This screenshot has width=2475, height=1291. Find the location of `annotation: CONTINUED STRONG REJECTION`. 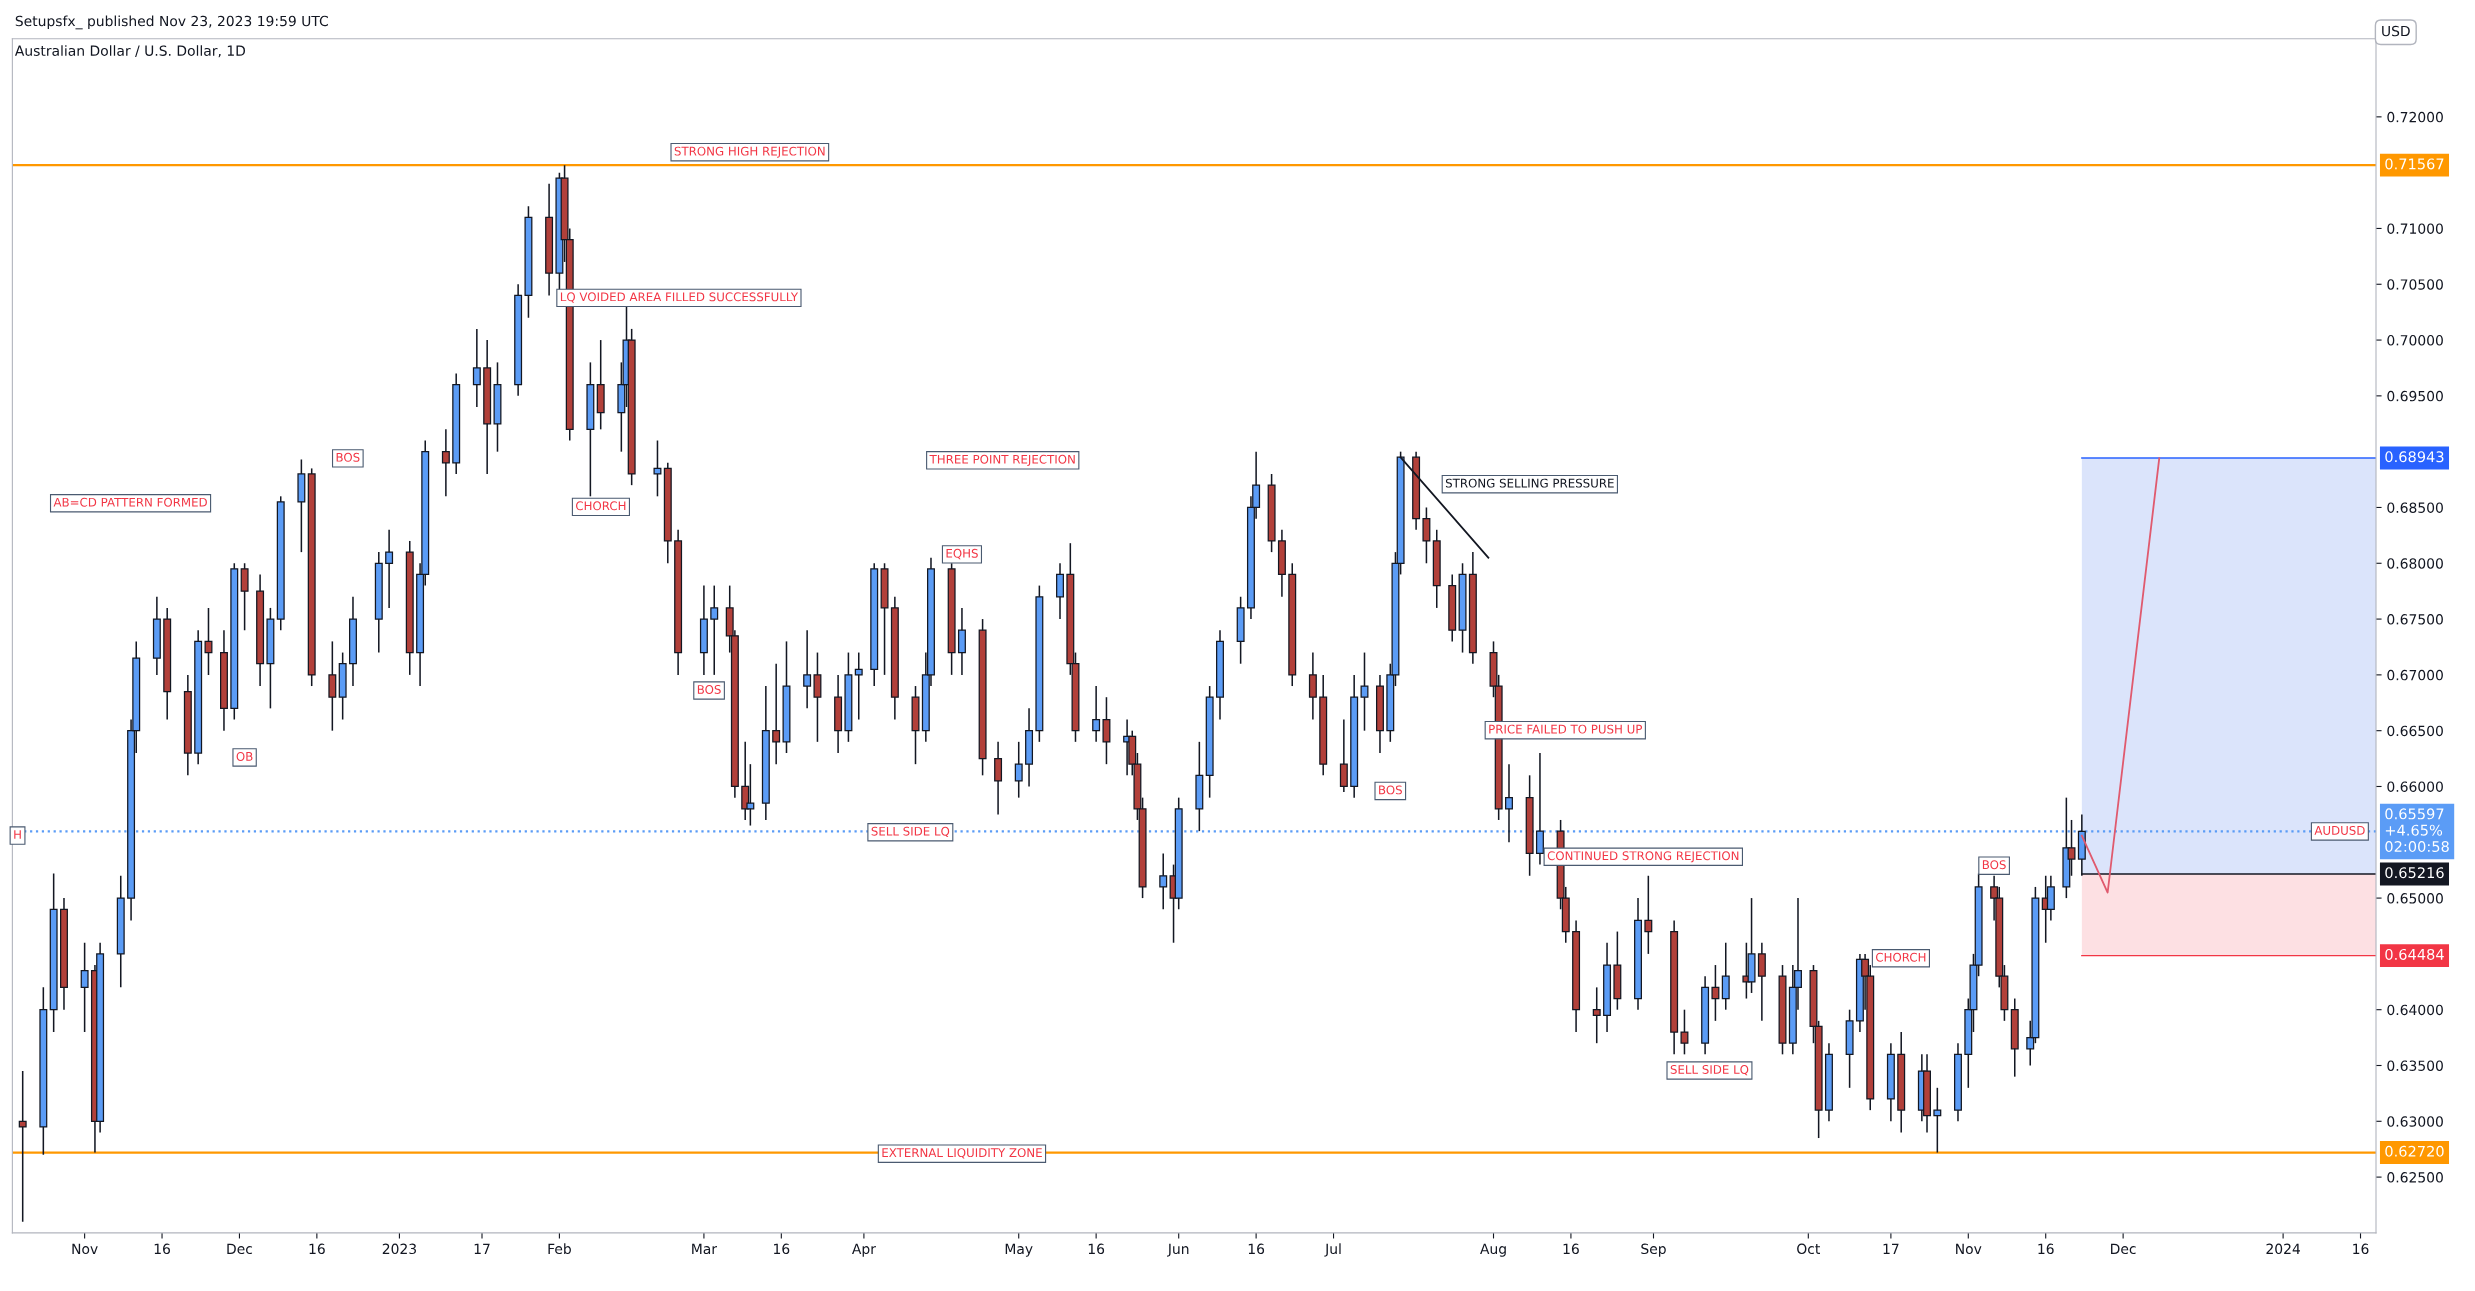

annotation: CONTINUED STRONG REJECTION is located at coordinates (1643, 857).